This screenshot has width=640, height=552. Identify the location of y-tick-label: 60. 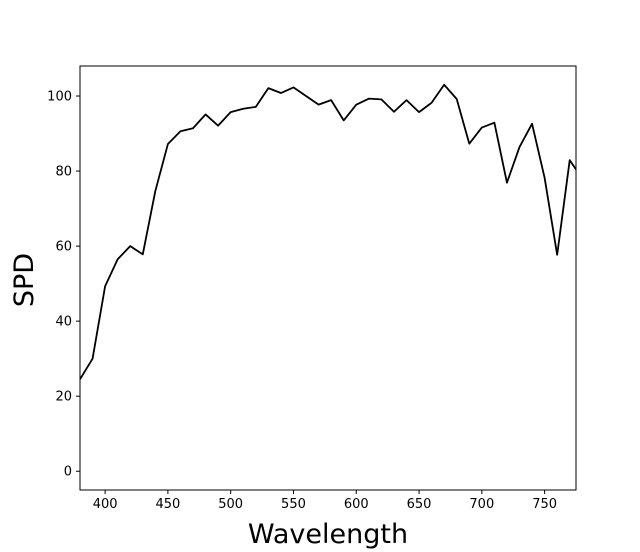
(63, 247).